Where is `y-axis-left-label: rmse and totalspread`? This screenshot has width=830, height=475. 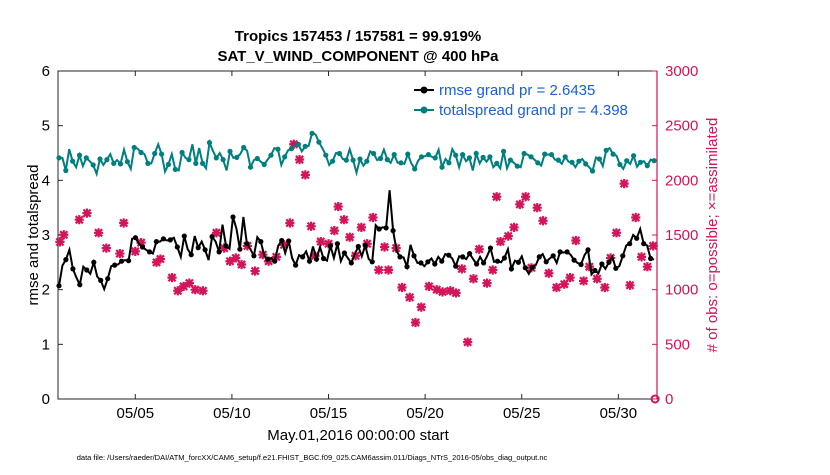
y-axis-left-label: rmse and totalspread is located at coordinates (33, 235).